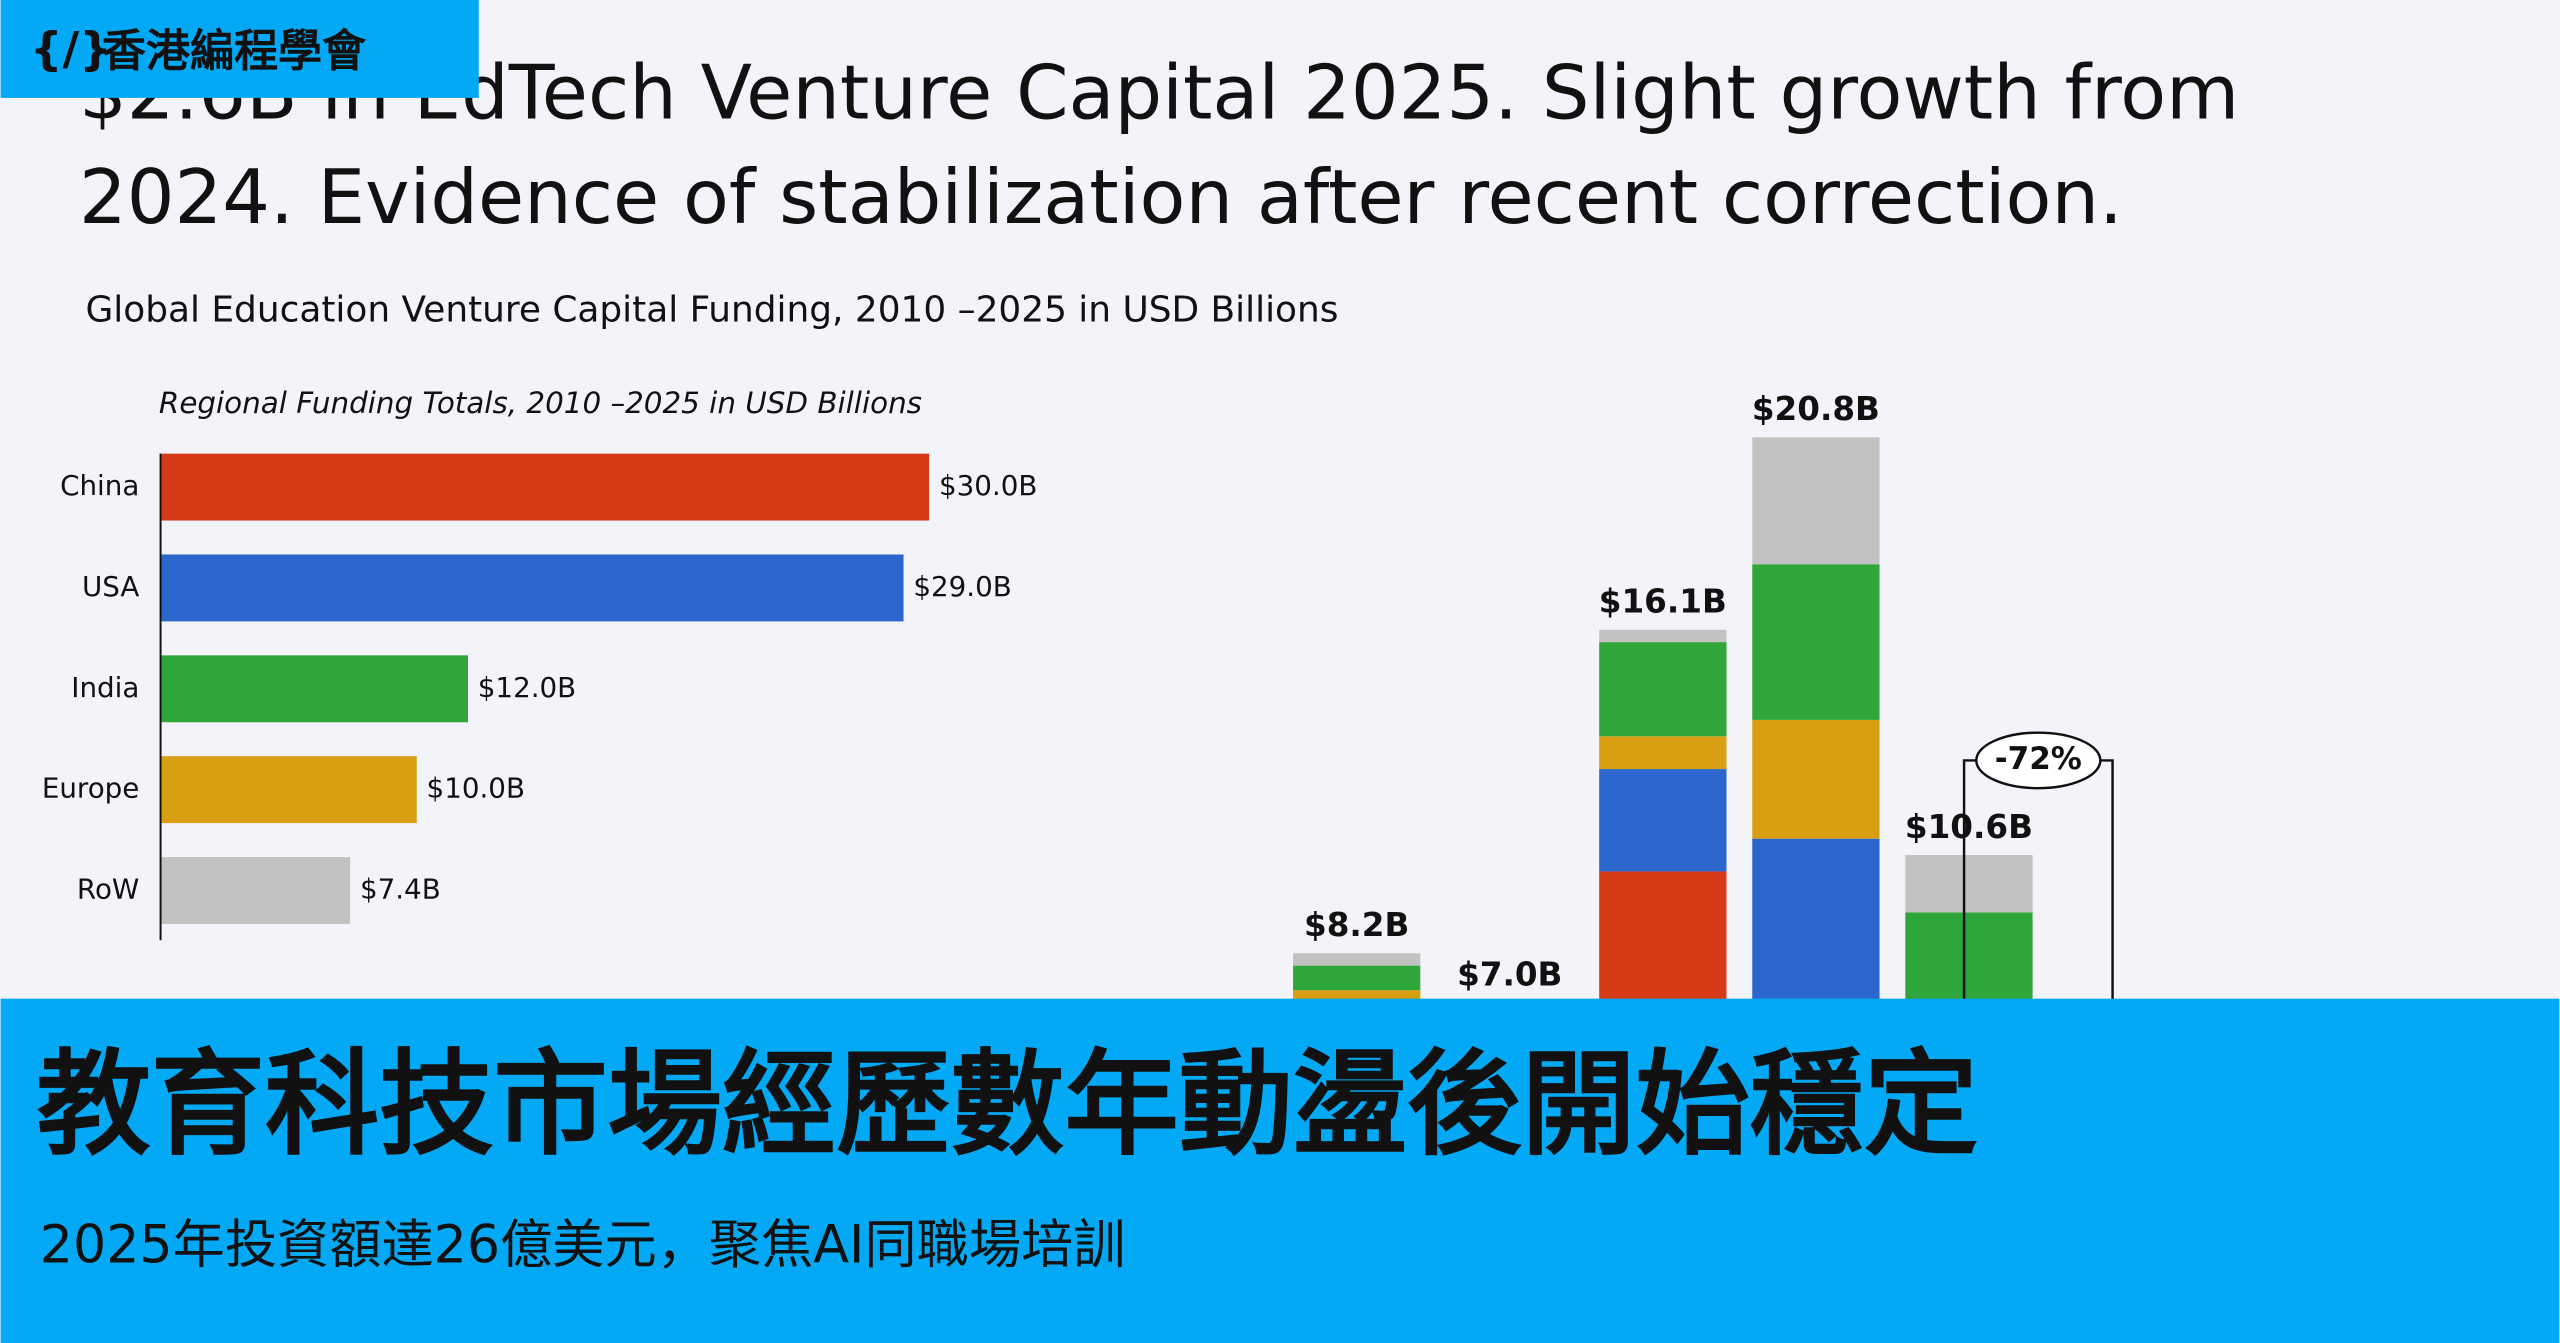 The height and width of the screenshot is (1343, 2560). I want to click on logo-box, so click(239, 49).